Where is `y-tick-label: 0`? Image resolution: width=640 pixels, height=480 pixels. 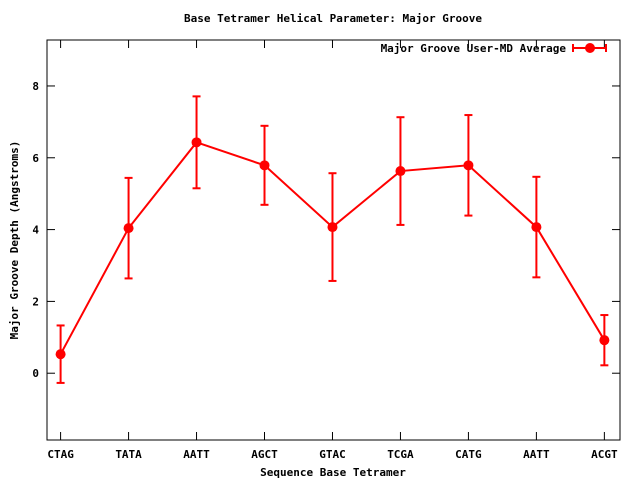 y-tick-label: 0 is located at coordinates (35, 373).